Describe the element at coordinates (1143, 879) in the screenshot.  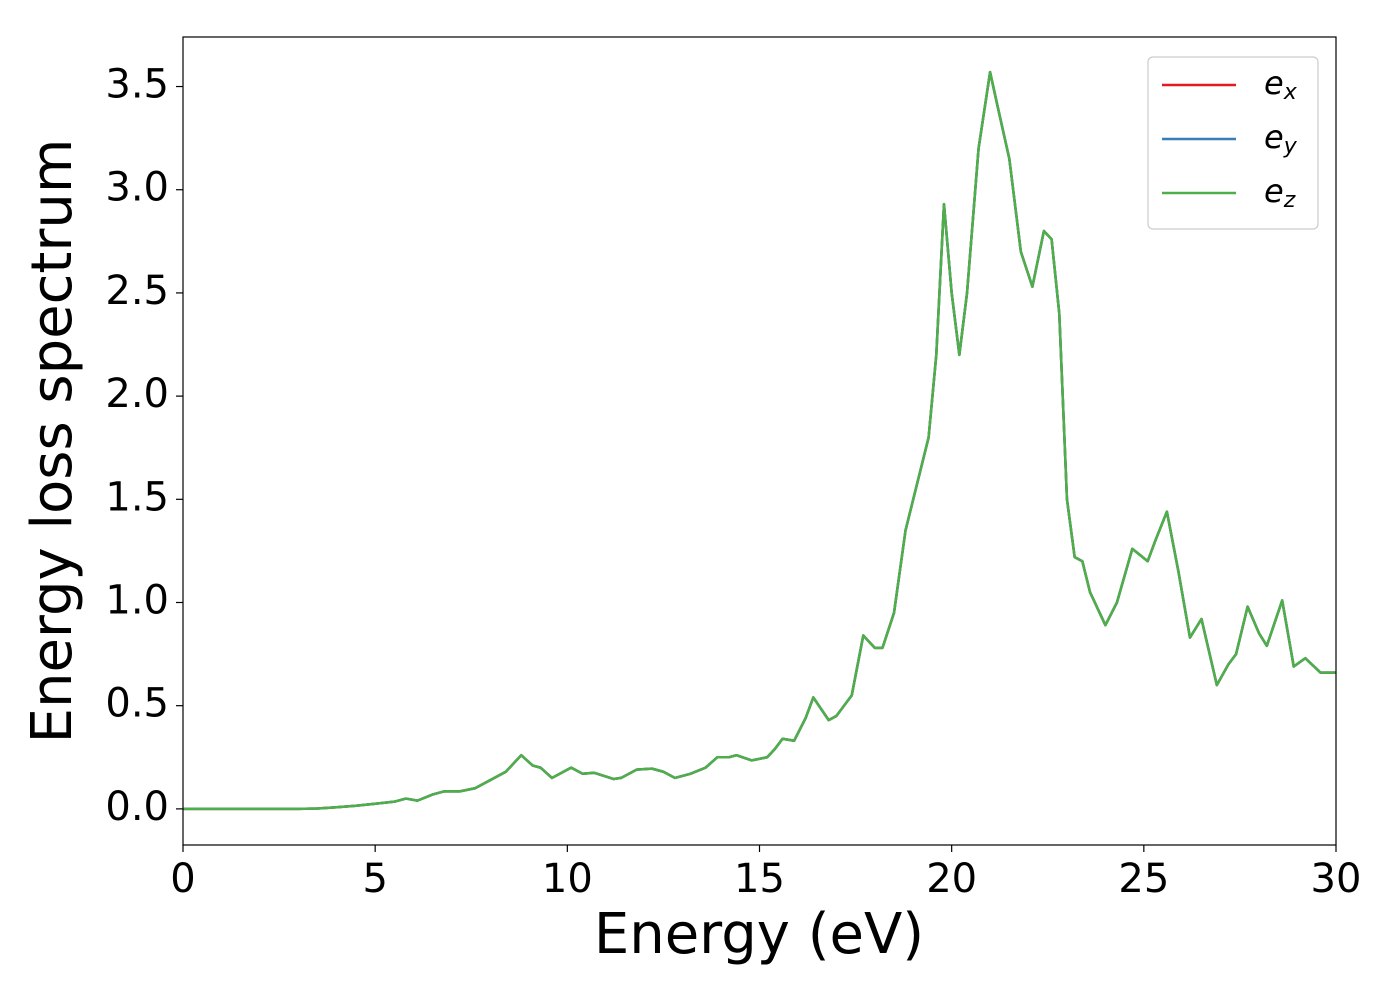
I see `x-tick-label: 25` at that location.